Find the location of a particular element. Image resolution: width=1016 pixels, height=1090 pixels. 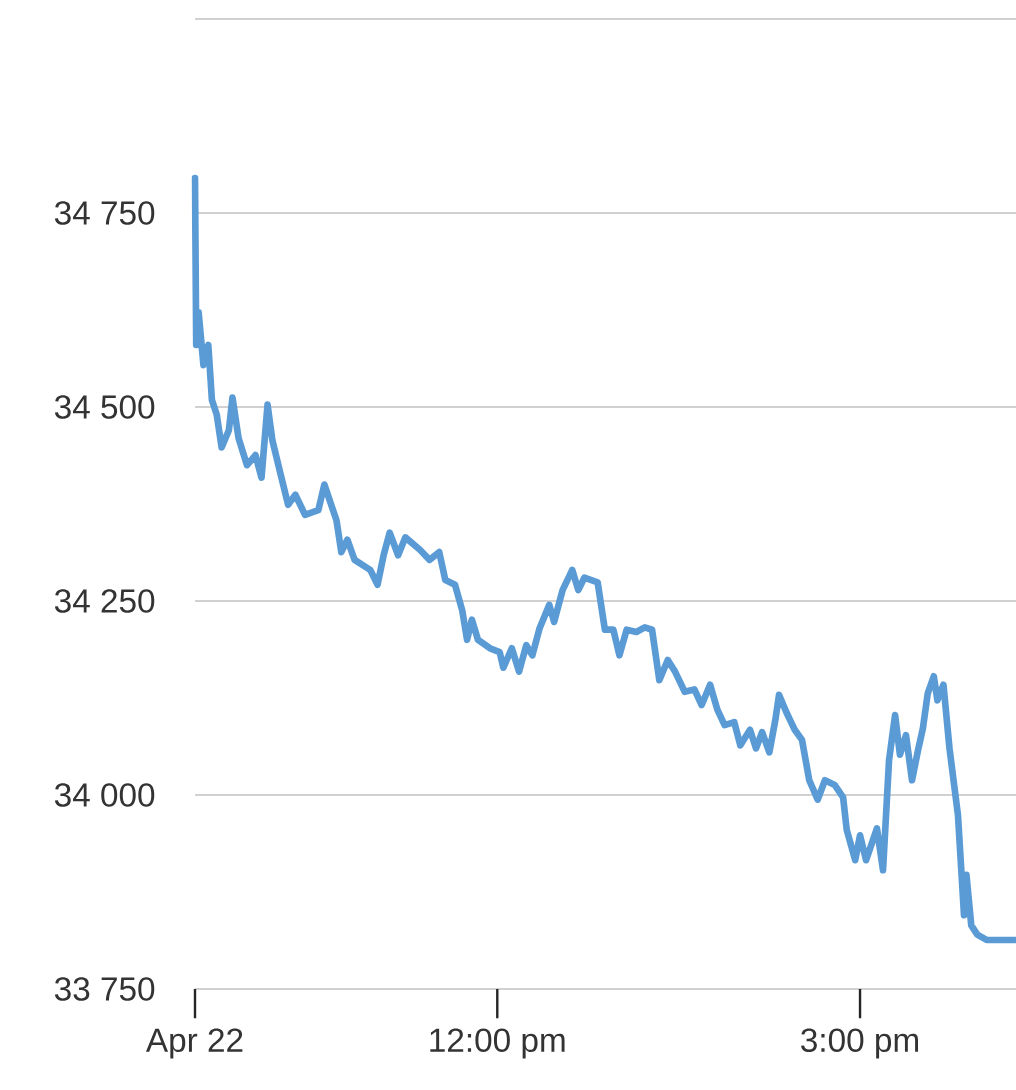

x-tick-label: Apr 22 is located at coordinates (194, 1043).